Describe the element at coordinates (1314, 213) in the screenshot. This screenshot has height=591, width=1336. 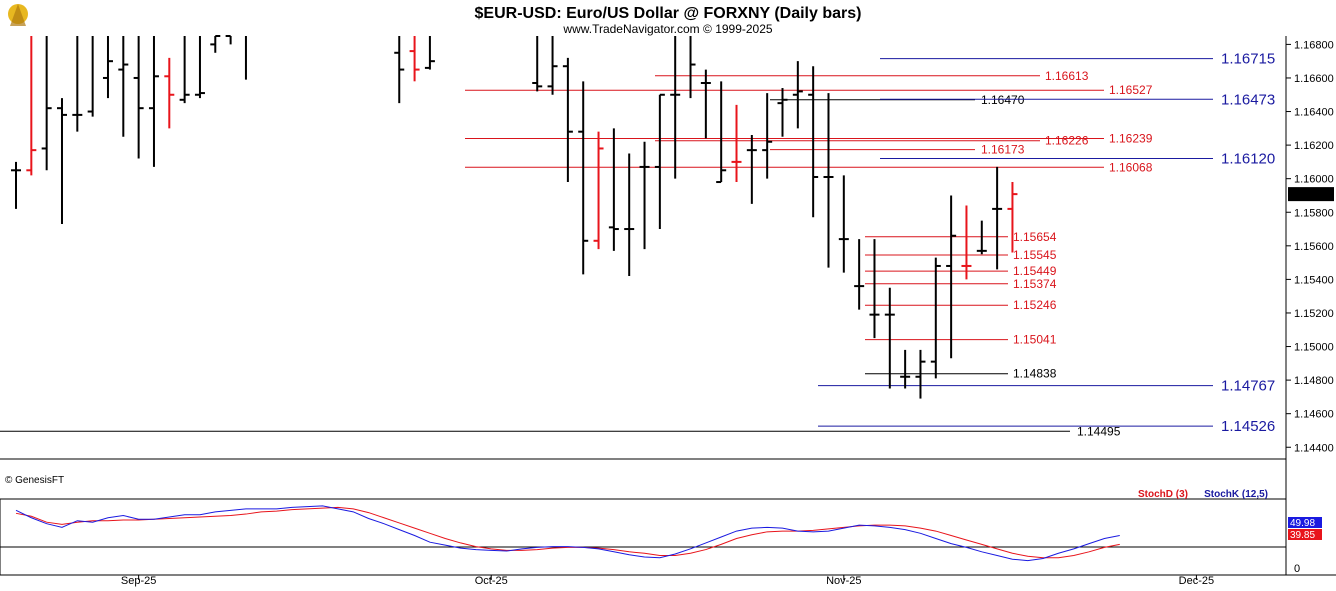
I see `y-tick-label: 1.15800` at that location.